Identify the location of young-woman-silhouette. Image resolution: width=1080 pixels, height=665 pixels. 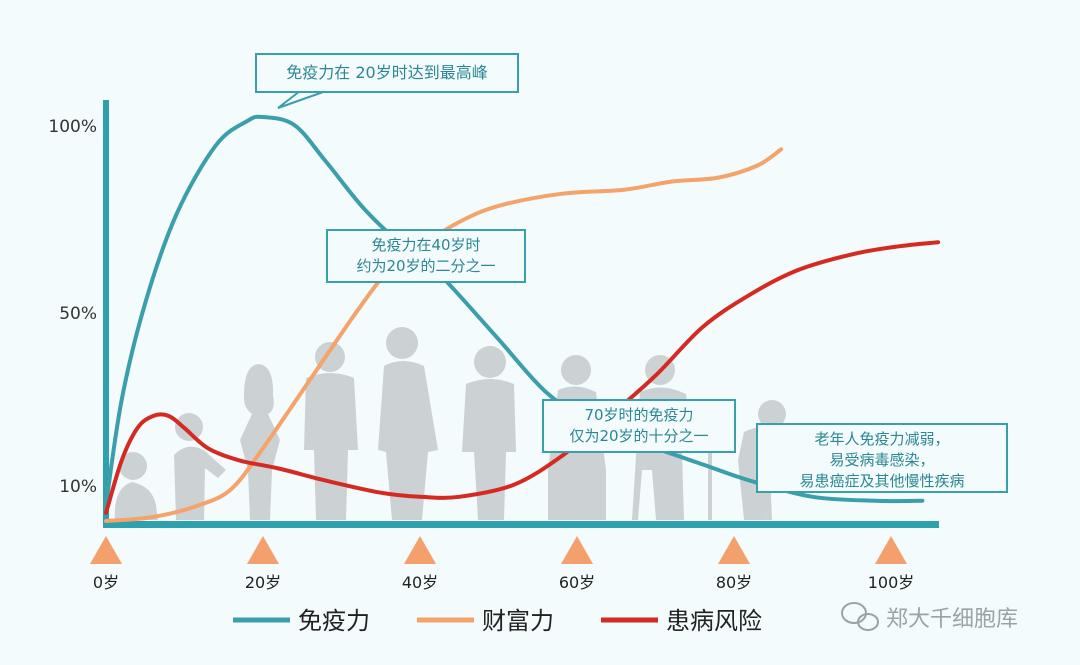
(260, 442).